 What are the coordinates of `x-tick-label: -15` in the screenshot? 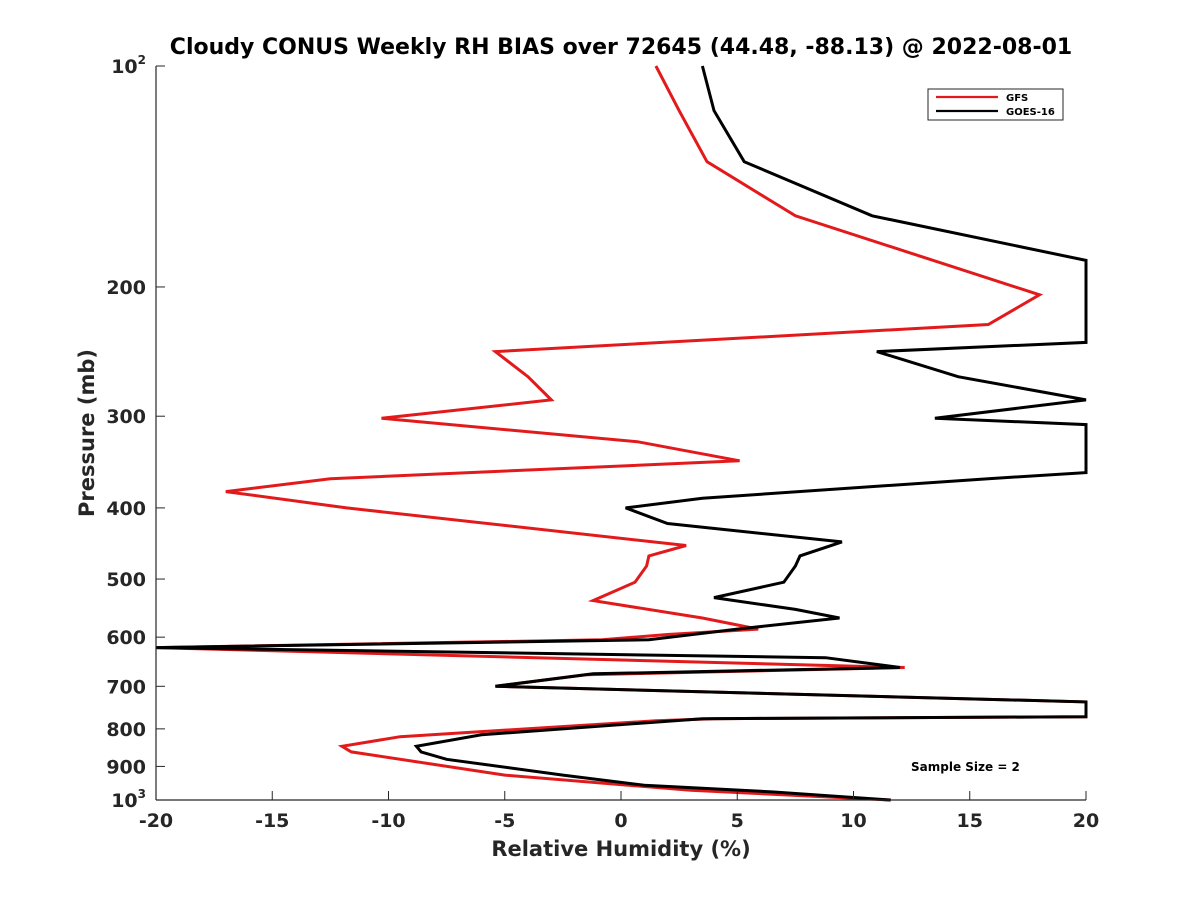 It's located at (272, 821).